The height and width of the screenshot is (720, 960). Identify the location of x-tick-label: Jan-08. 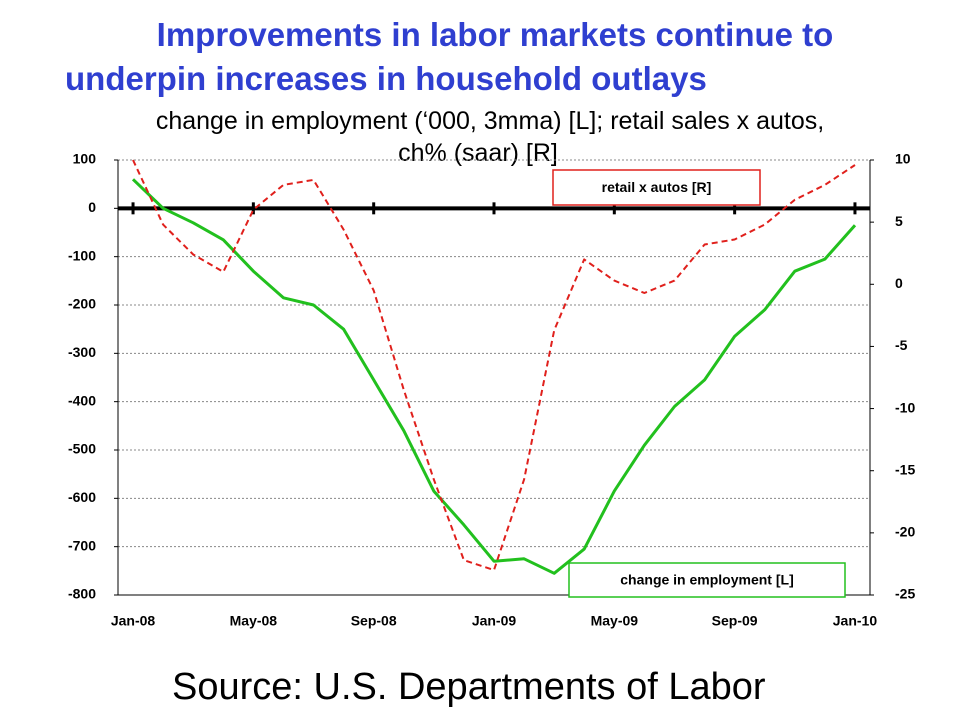
(133, 621).